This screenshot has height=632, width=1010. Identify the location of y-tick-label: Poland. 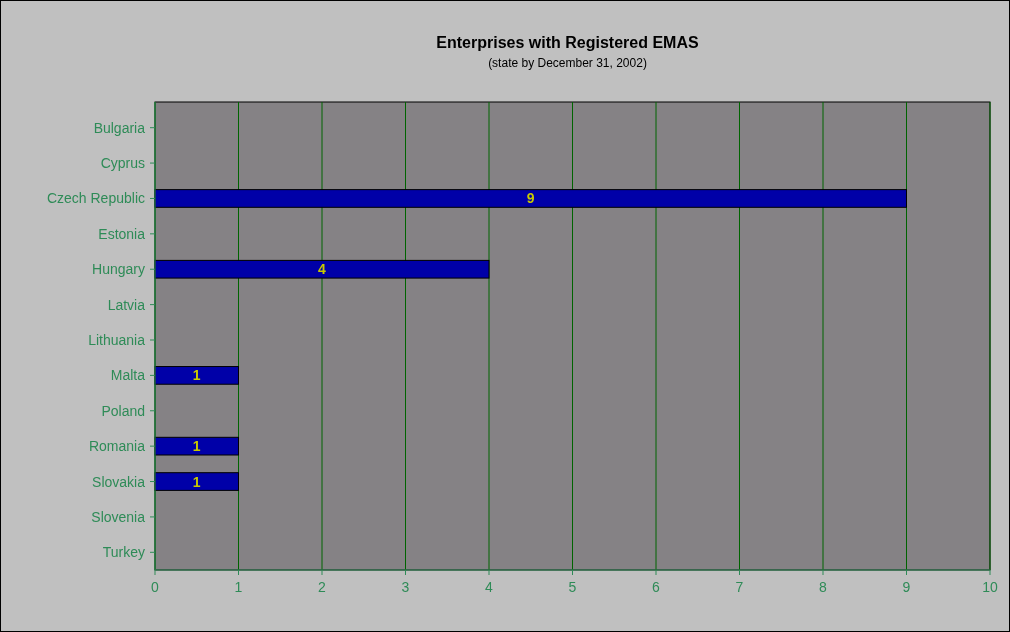
(123, 410).